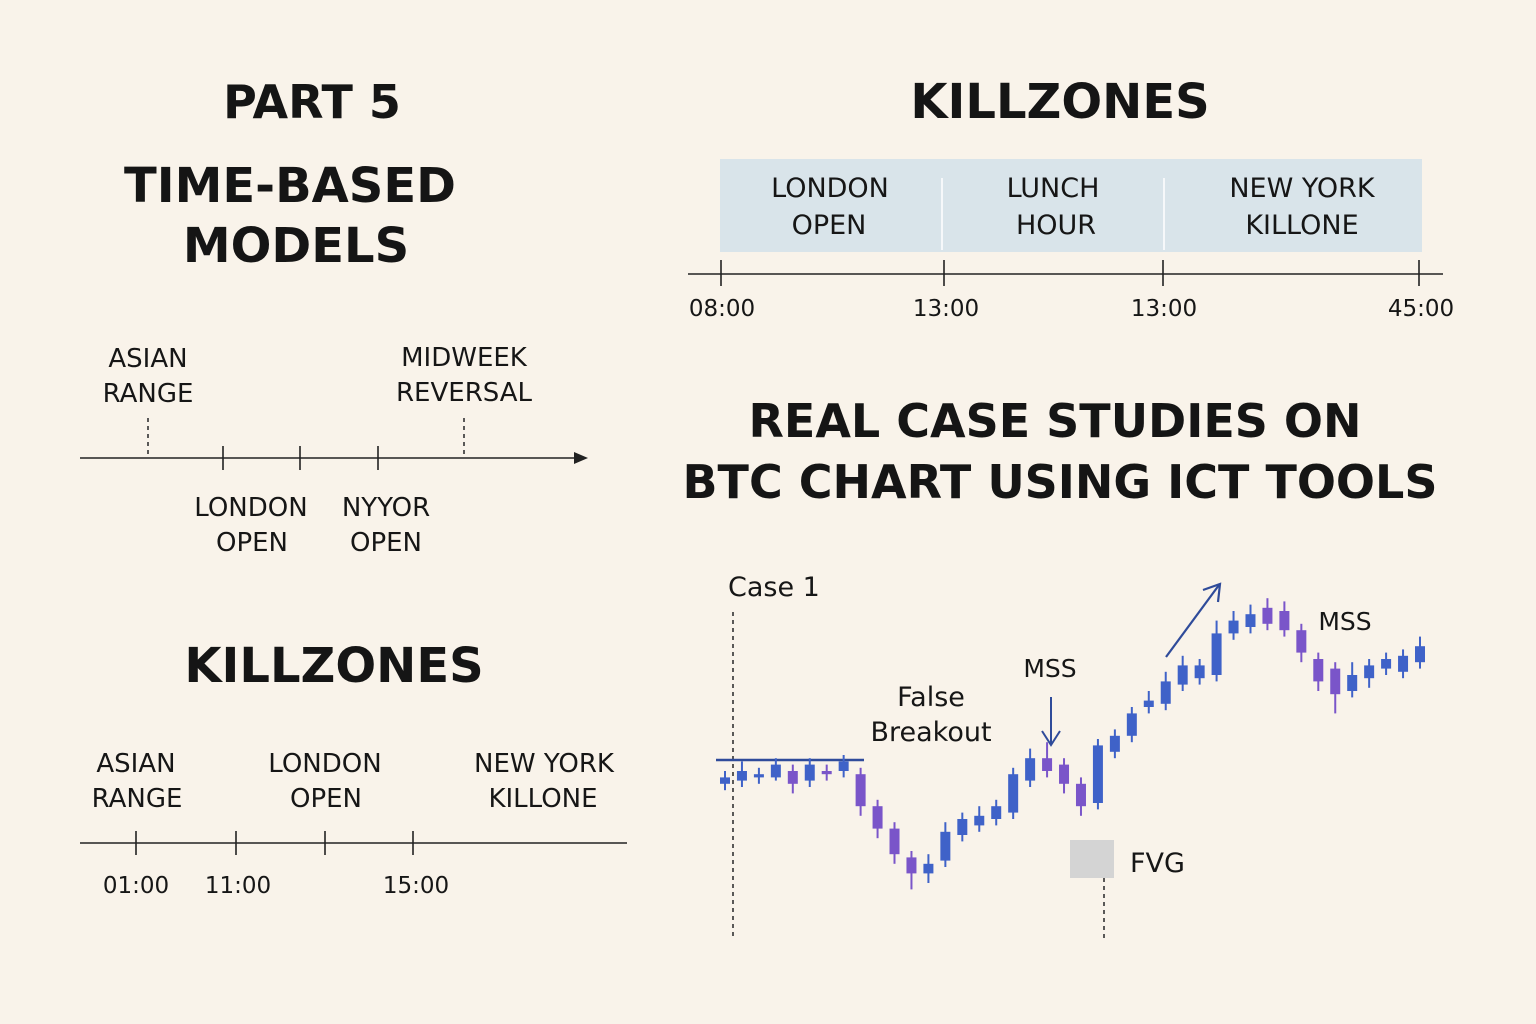 This screenshot has height=1024, width=1536. What do you see at coordinates (386, 543) in the screenshot?
I see `timeline-bottom-label-ny-2: OPEN` at bounding box center [386, 543].